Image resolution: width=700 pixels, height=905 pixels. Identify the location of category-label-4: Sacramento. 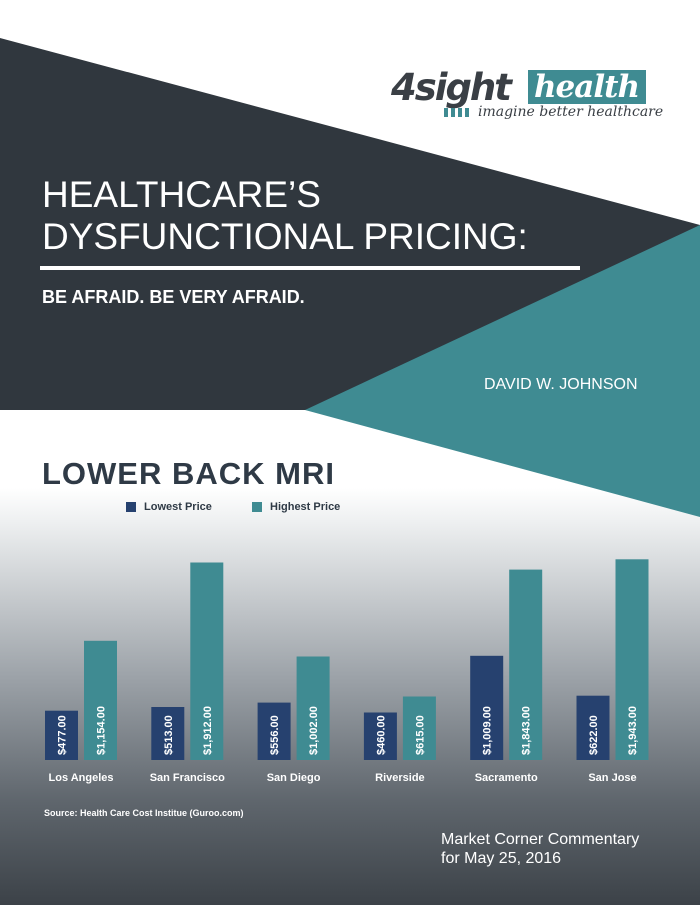
(506, 778).